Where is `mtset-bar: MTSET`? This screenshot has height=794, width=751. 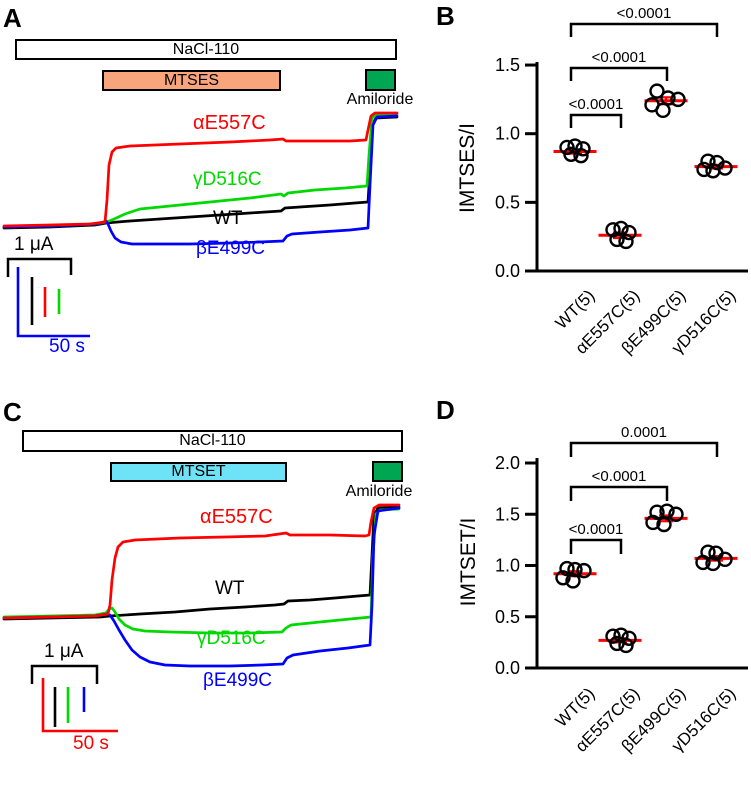
mtset-bar: MTSET is located at coordinates (198, 472).